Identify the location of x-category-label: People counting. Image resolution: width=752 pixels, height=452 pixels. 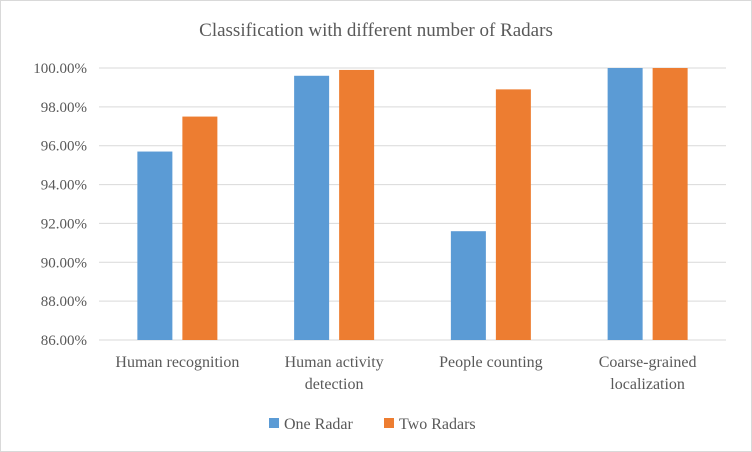
(491, 362).